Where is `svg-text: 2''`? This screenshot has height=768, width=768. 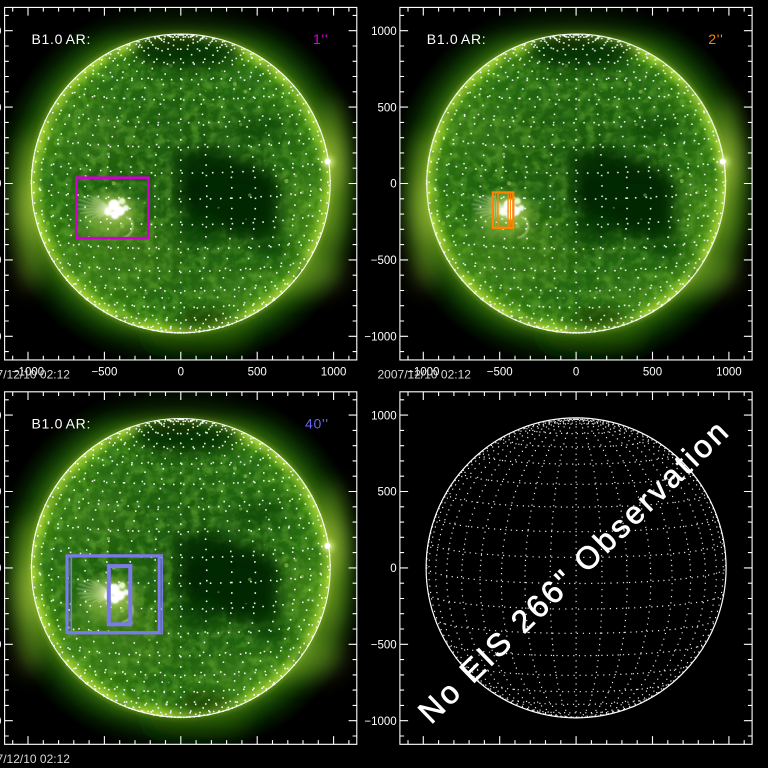
svg-text: 2'' is located at coordinates (715, 39).